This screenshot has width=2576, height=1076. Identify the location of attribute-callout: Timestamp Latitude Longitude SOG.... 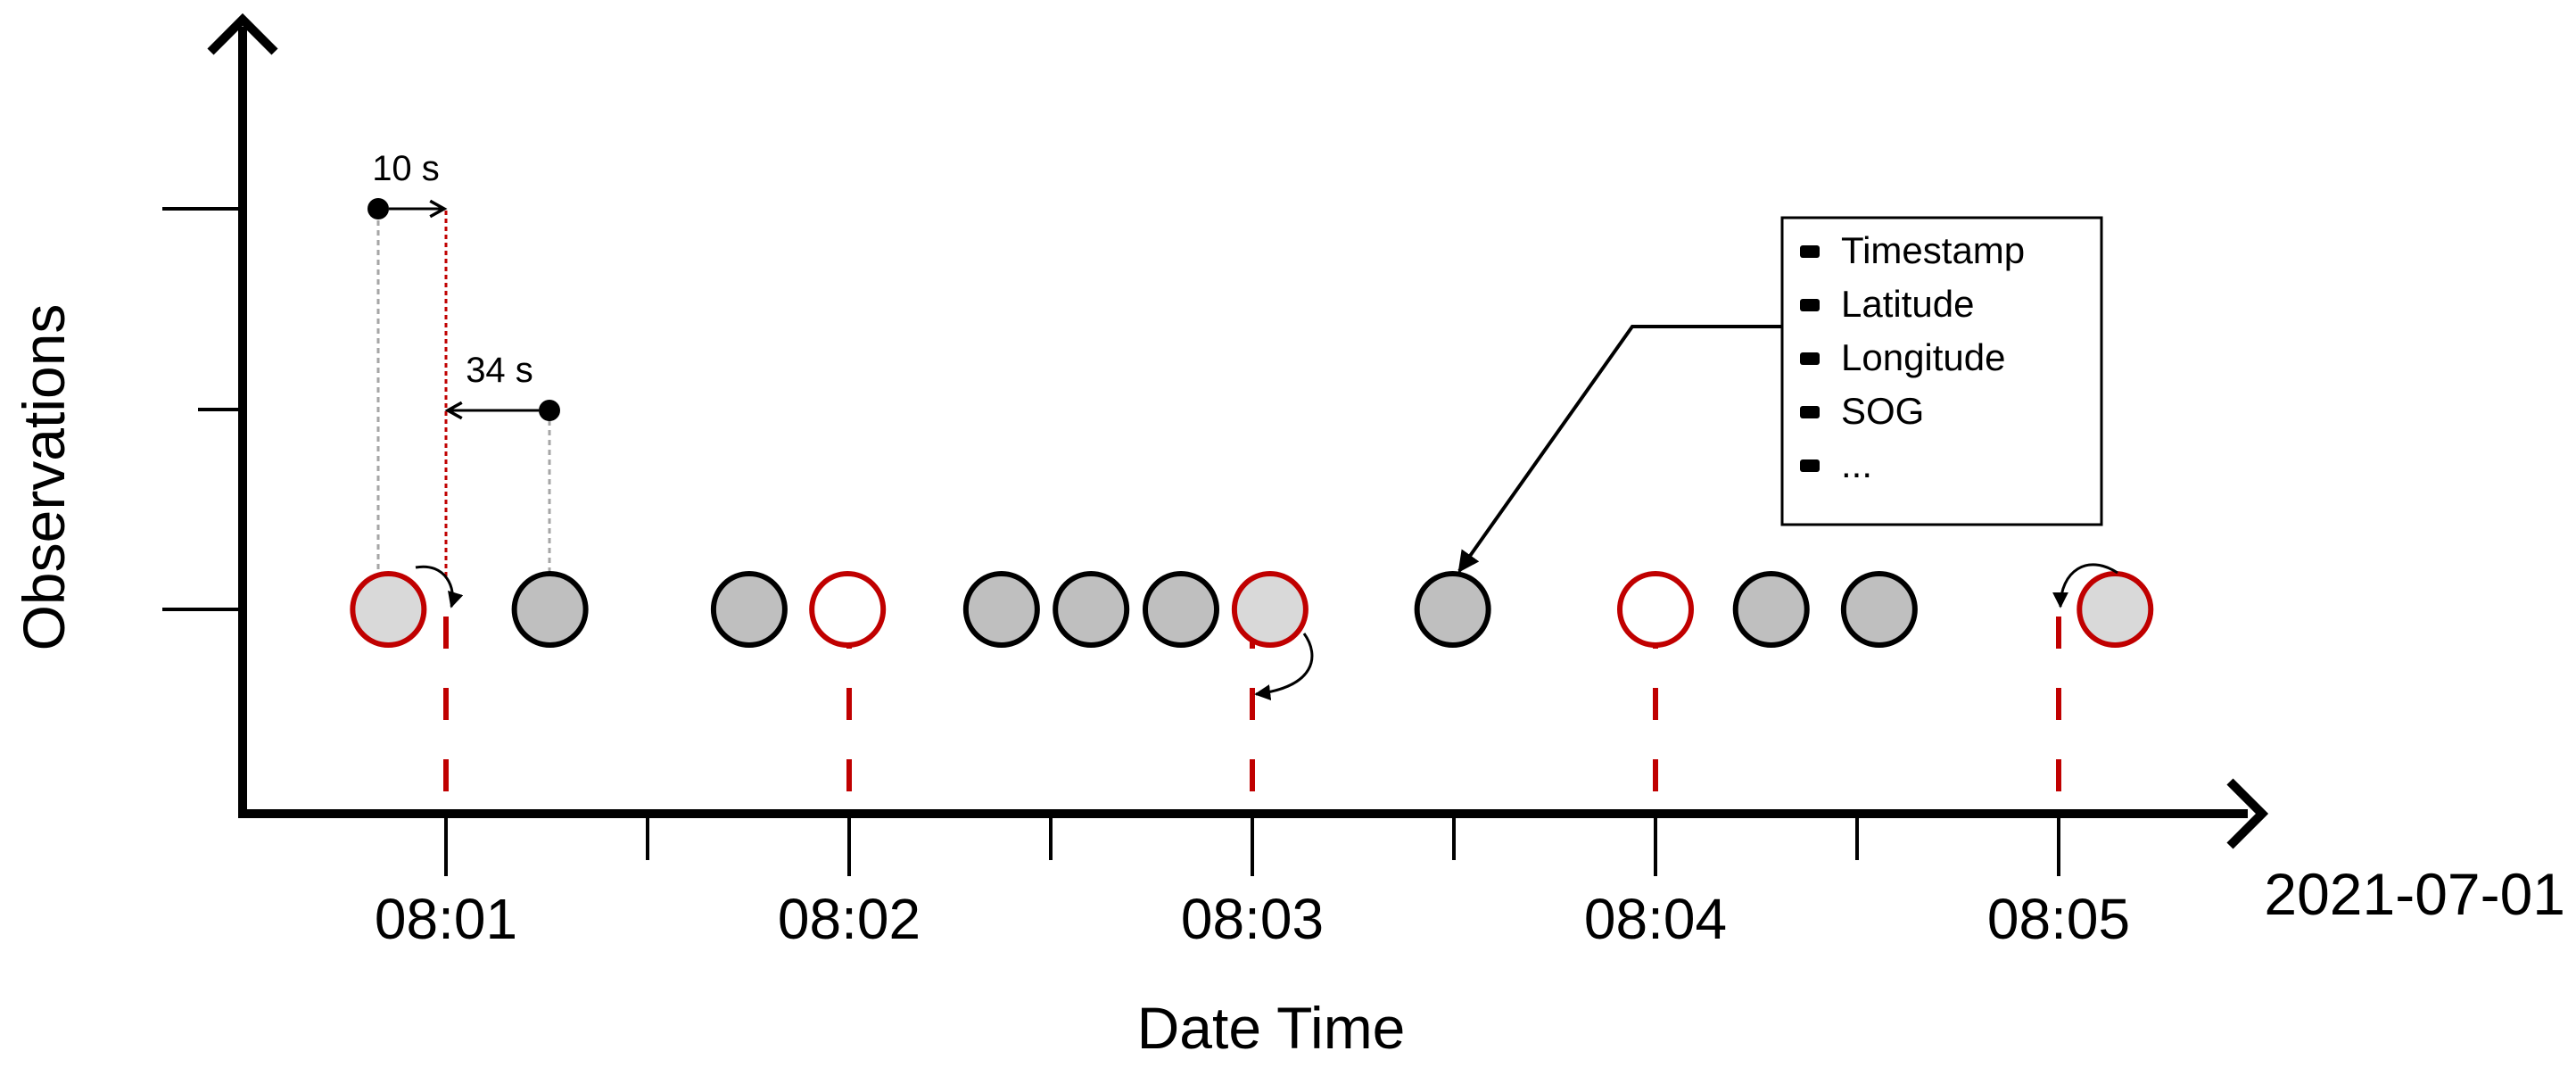
(1780, 394).